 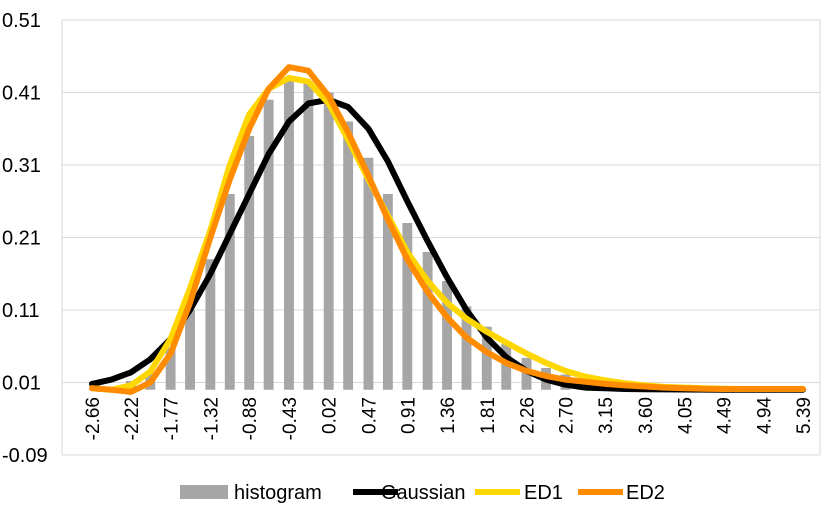 What do you see at coordinates (330, 415) in the screenshot?
I see `x-tick-label: 0.02` at bounding box center [330, 415].